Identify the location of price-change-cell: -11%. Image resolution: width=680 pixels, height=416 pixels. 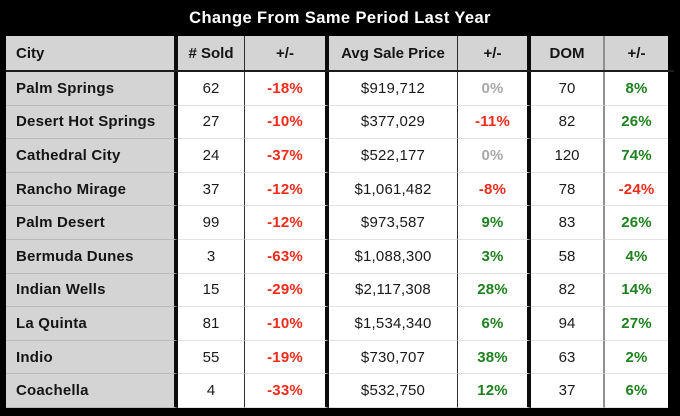
(494, 122).